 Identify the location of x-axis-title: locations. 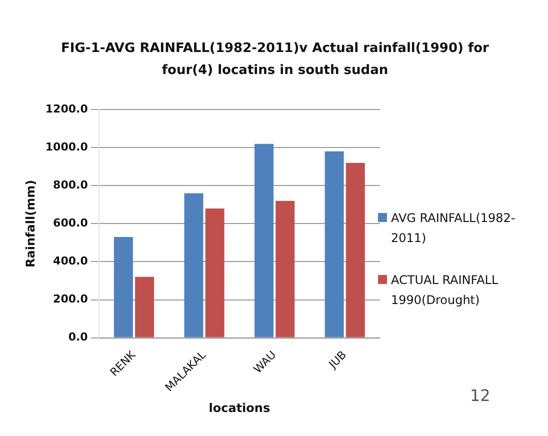
(239, 407).